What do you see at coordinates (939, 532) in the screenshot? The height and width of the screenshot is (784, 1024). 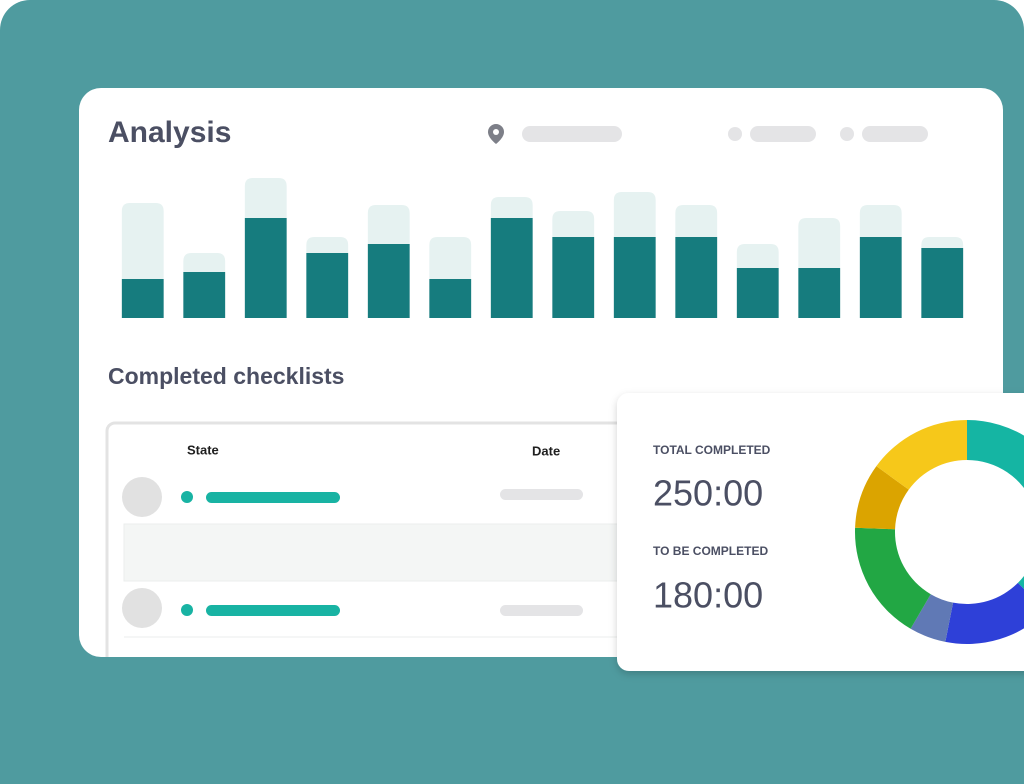 I see `donut-chart` at bounding box center [939, 532].